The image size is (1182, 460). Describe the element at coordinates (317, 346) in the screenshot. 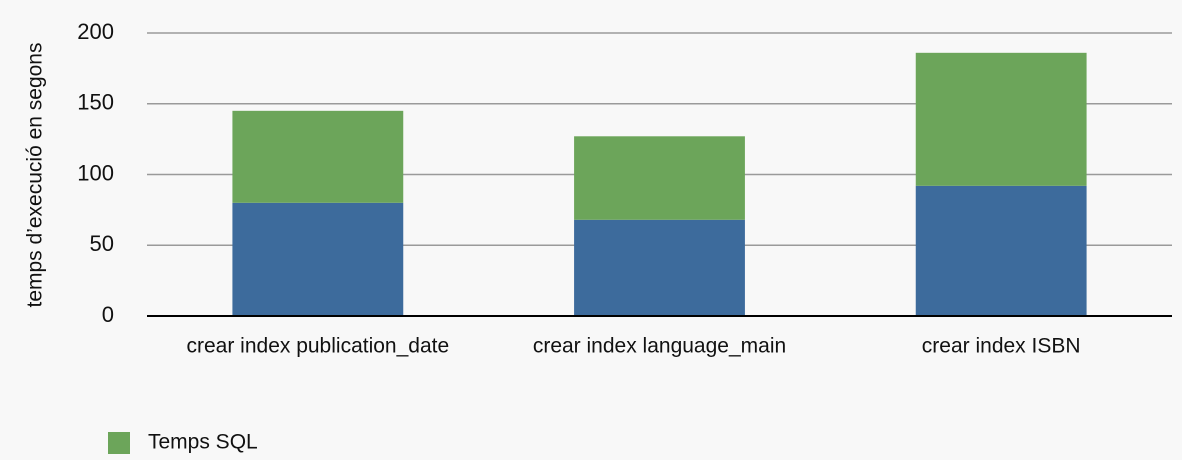

I see `x-tick-label: crear index publication_date` at that location.